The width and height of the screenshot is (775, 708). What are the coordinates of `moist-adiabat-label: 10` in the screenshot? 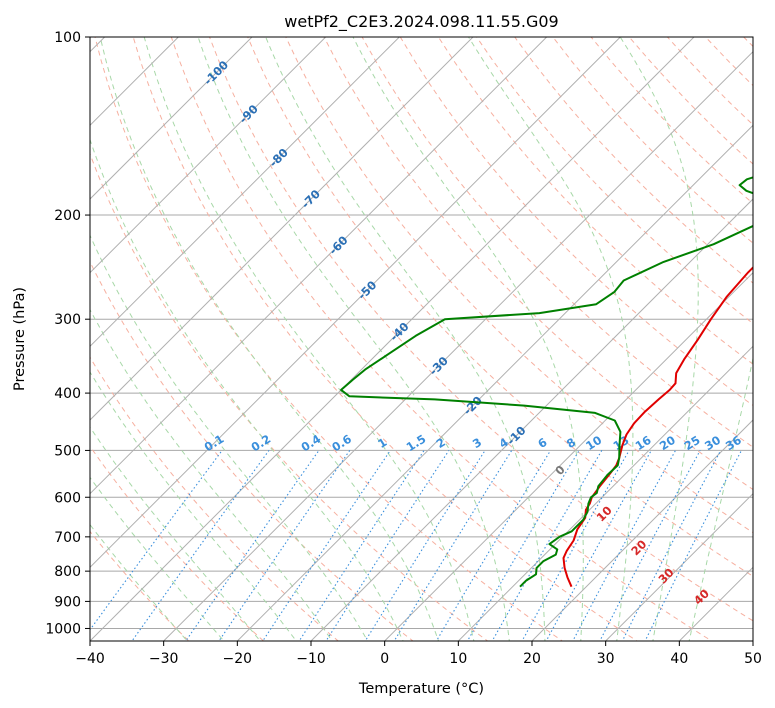 It's located at (604, 513).